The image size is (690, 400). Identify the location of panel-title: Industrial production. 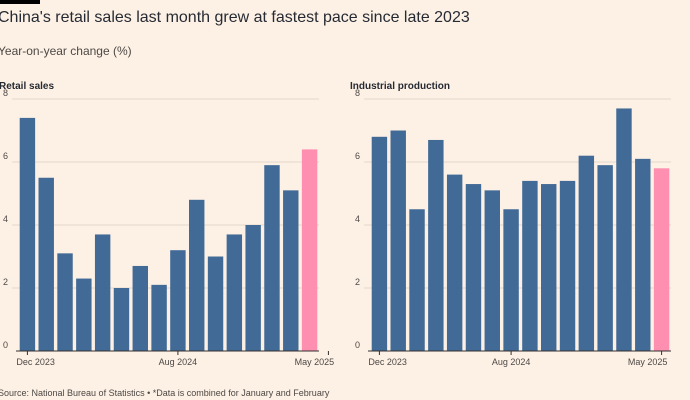
(400, 86).